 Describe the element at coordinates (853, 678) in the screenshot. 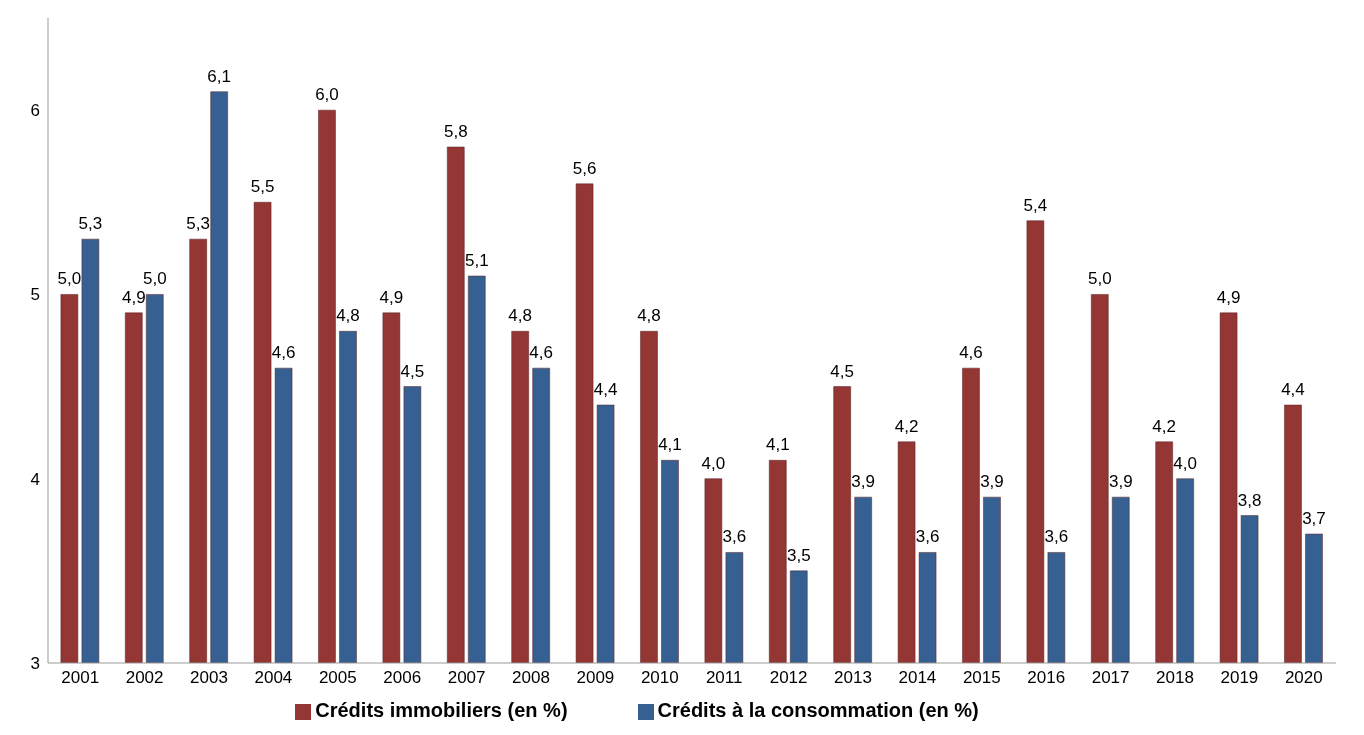

I see `x-tick-label: 2013` at that location.